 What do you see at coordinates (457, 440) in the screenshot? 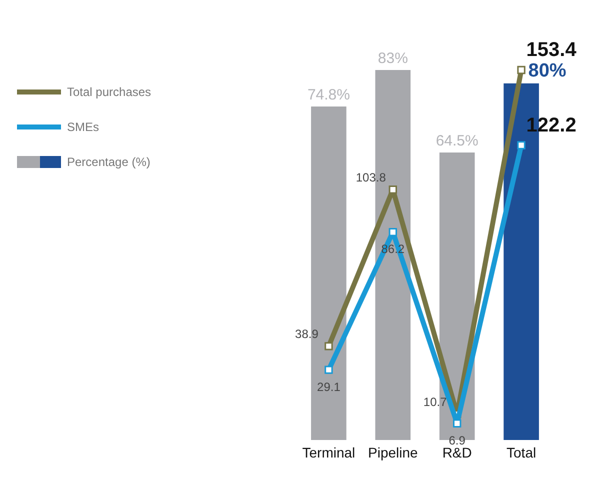
I see `data-label: 6.9` at bounding box center [457, 440].